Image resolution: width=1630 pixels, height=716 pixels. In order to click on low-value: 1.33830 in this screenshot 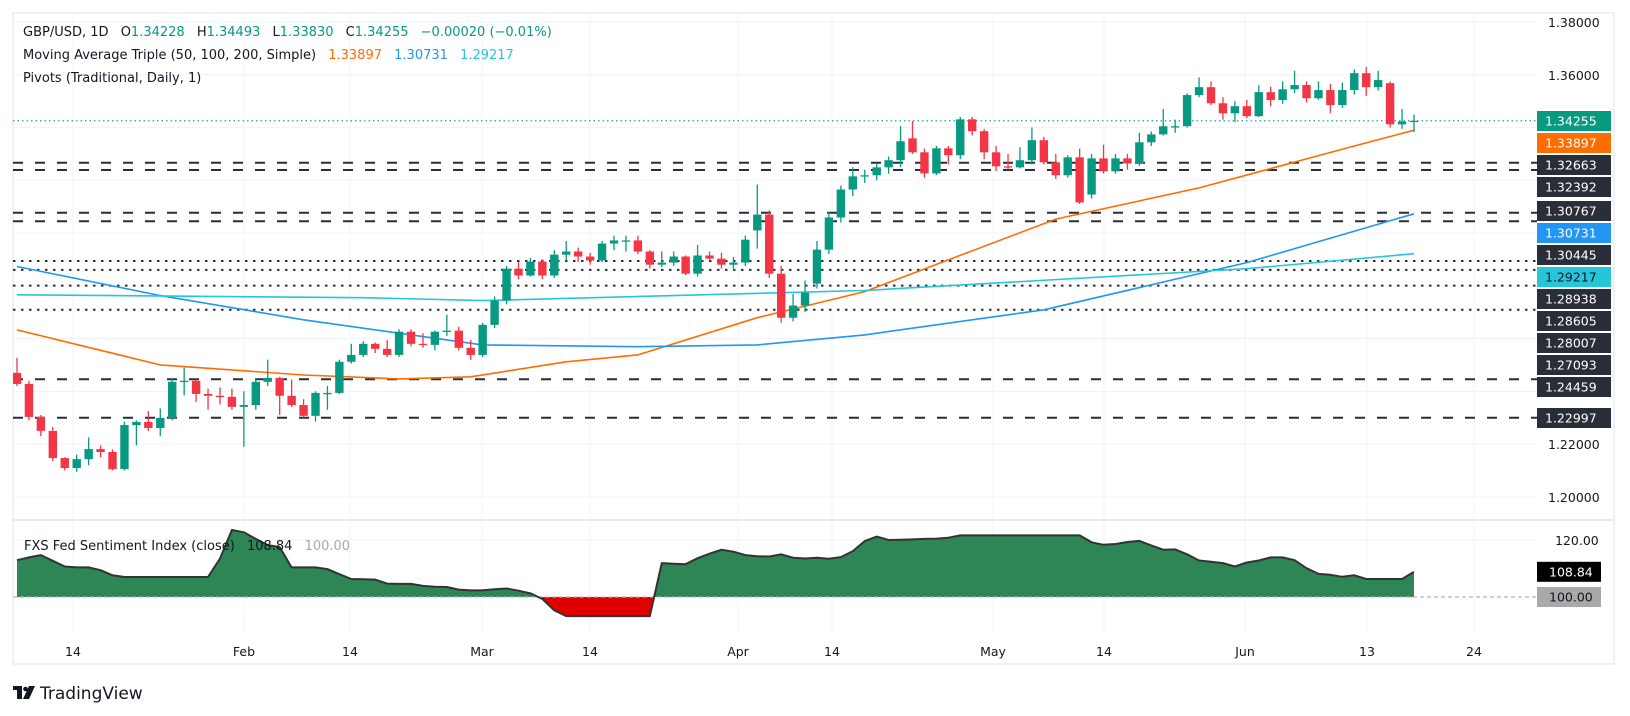, I will do `click(307, 32)`.